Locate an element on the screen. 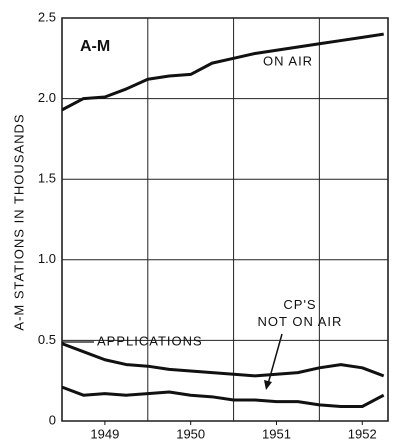  arrow-head is located at coordinates (268, 385).